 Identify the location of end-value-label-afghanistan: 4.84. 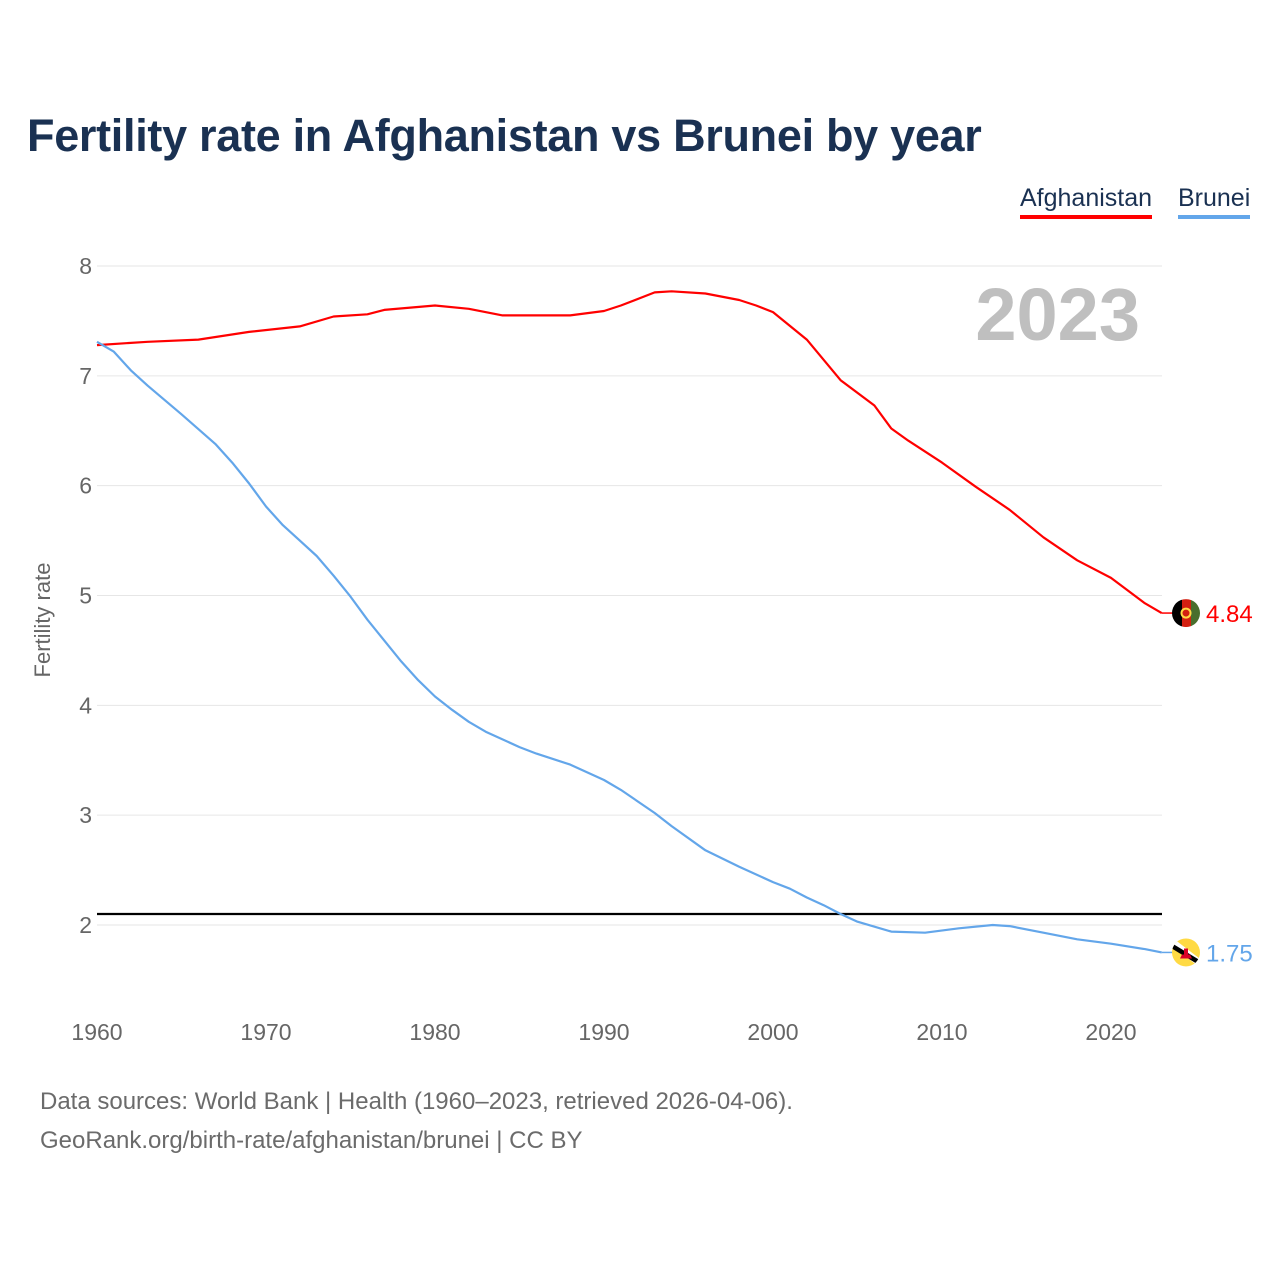
(1229, 614).